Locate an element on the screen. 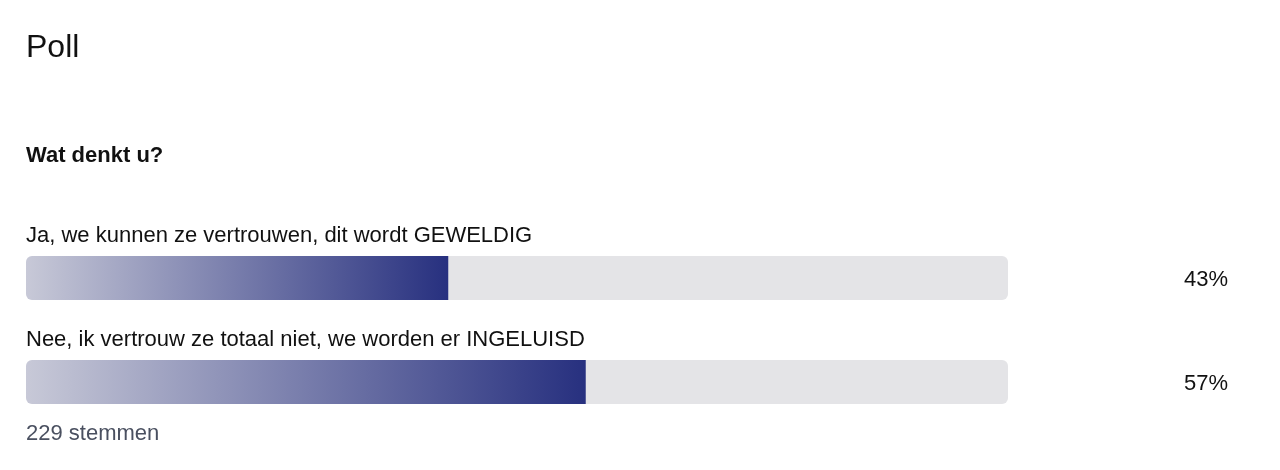  chart-title: Poll is located at coordinates (53, 46).